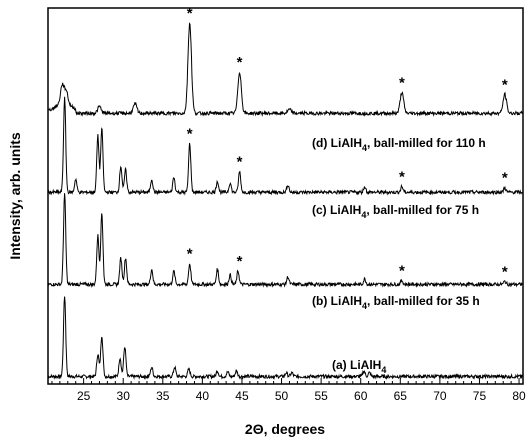 The height and width of the screenshot is (440, 532). What do you see at coordinates (440, 396) in the screenshot?
I see `x-tick-label: 70` at bounding box center [440, 396].